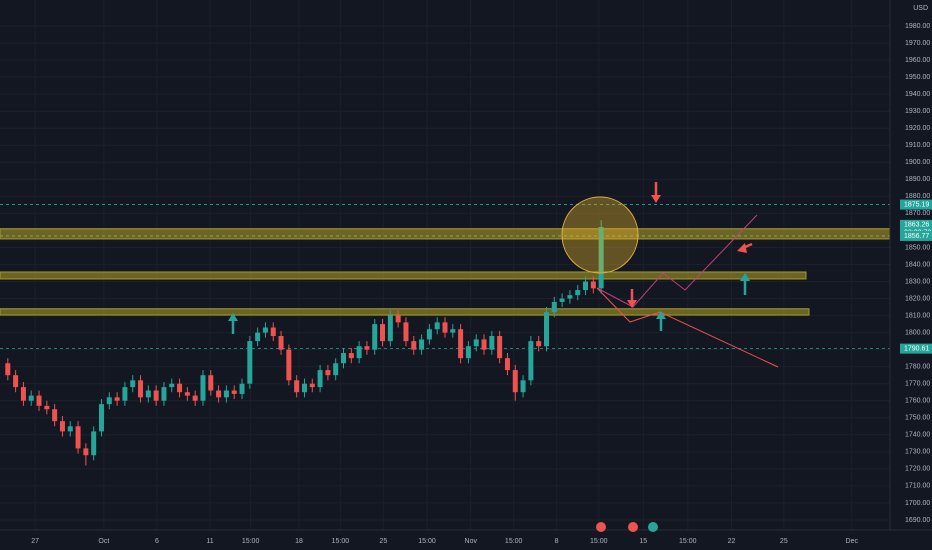 The width and height of the screenshot is (932, 550). I want to click on y-tick-label: 1970.00, so click(917, 43).